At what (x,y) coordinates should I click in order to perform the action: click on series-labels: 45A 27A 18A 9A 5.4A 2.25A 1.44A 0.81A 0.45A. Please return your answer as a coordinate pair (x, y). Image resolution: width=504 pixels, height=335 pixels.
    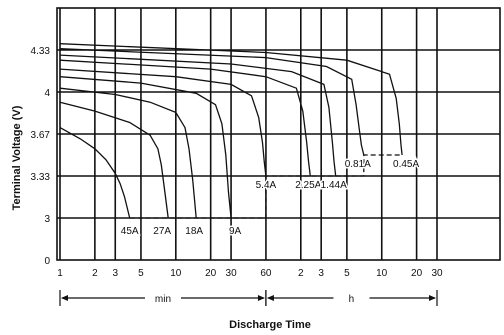
    Looking at the image, I should click on (270, 198).